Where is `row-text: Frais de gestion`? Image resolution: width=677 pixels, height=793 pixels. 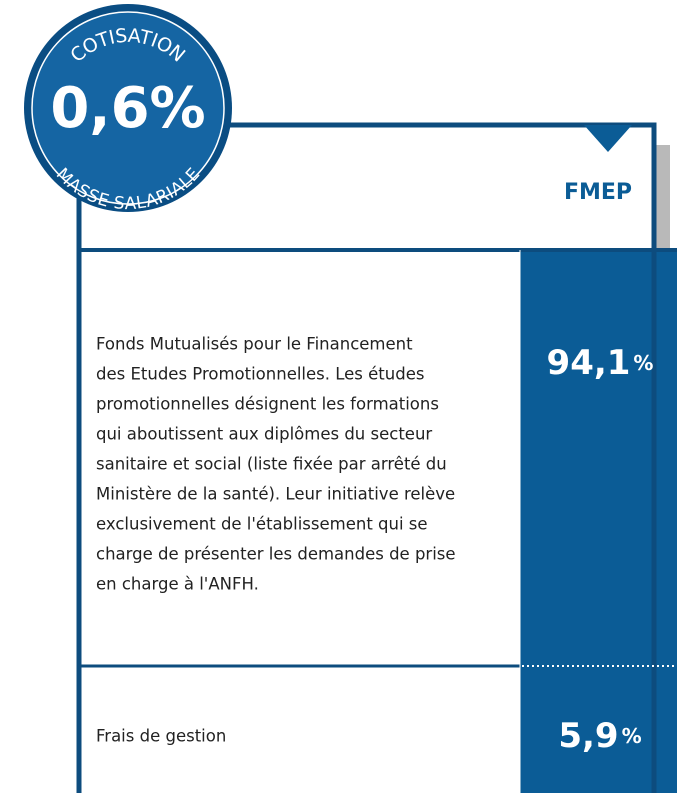
row-text: Frais de gestion is located at coordinates (161, 736).